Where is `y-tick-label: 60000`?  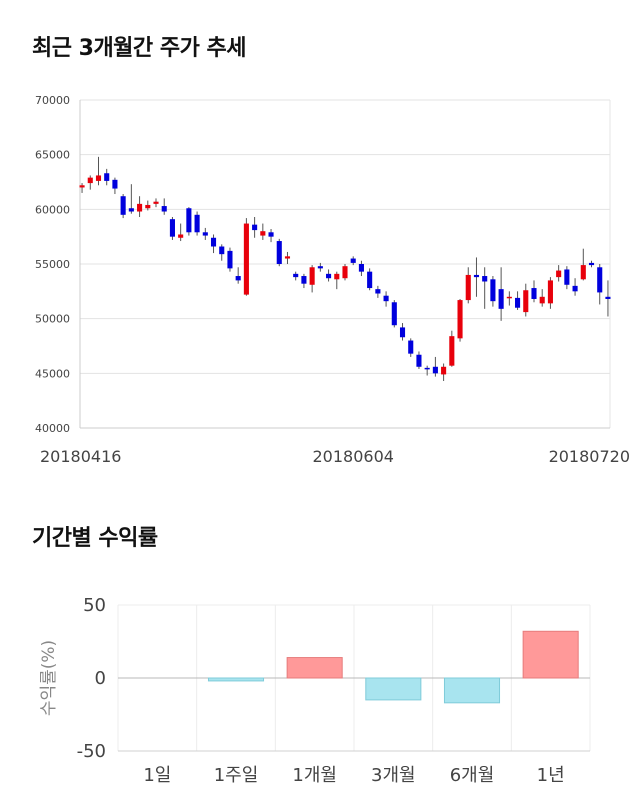 y-tick-label: 60000 is located at coordinates (52, 209).